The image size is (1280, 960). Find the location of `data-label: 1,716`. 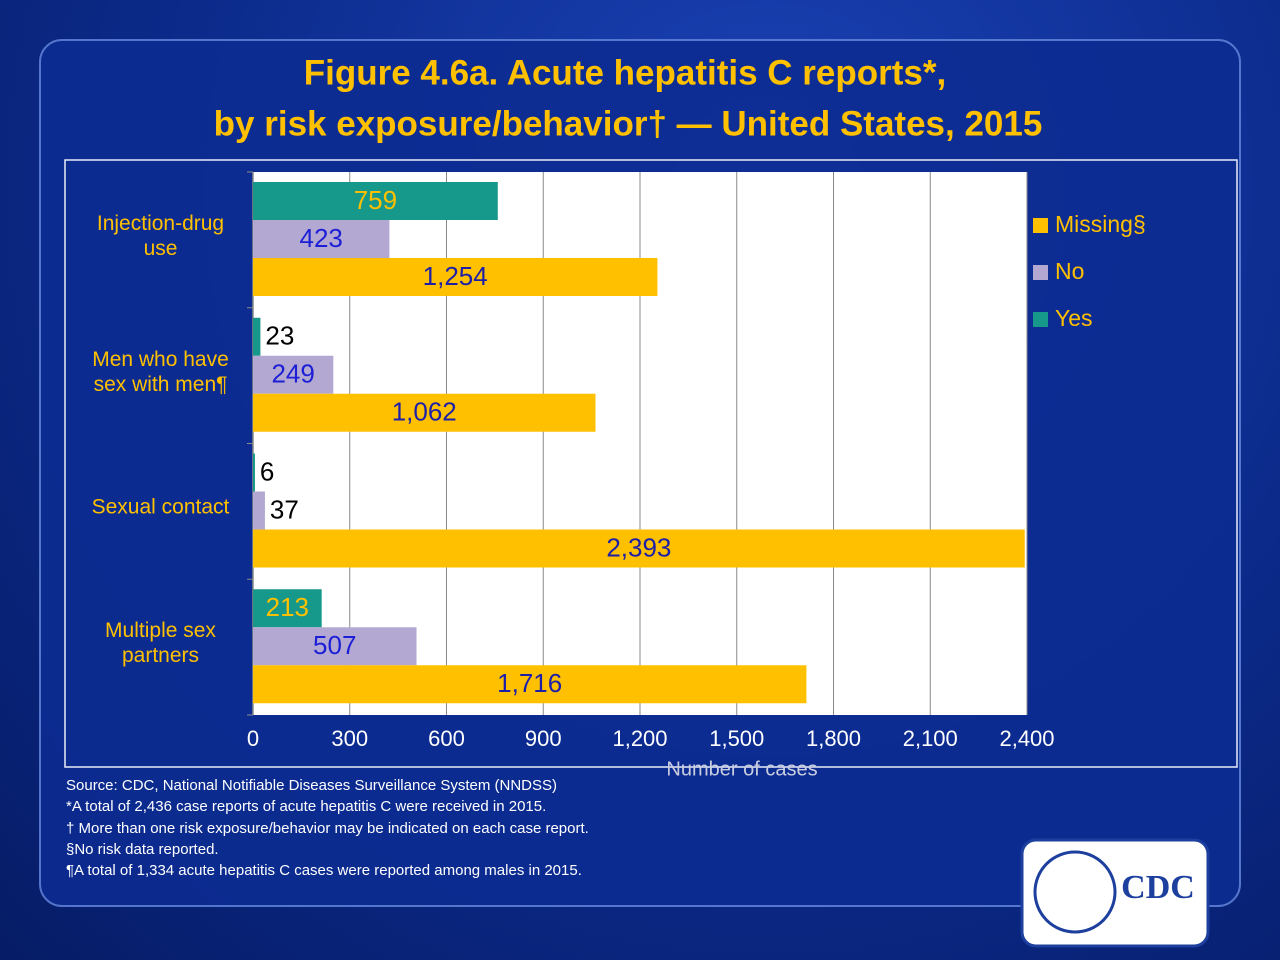

data-label: 1,716 is located at coordinates (529, 683).